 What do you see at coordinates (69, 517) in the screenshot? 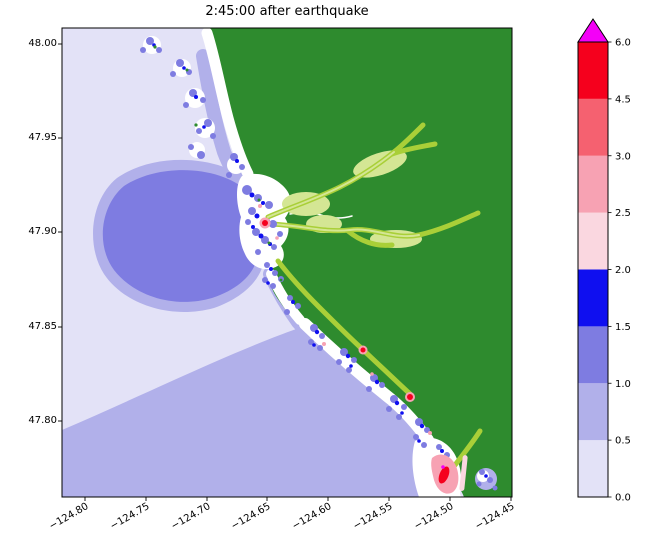
I see `x-tick-label: −124.80` at bounding box center [69, 517].